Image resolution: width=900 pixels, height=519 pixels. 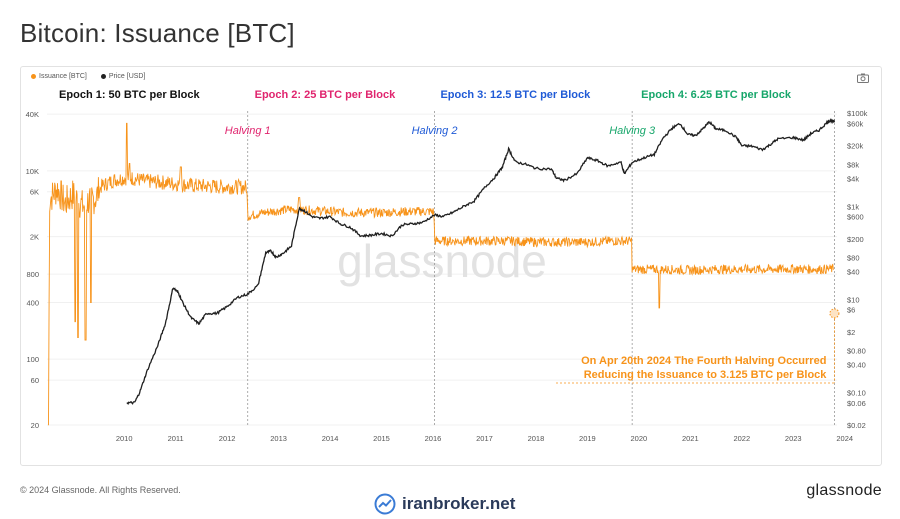 What do you see at coordinates (248, 131) in the screenshot?
I see `halving-label: Halving 1` at bounding box center [248, 131].